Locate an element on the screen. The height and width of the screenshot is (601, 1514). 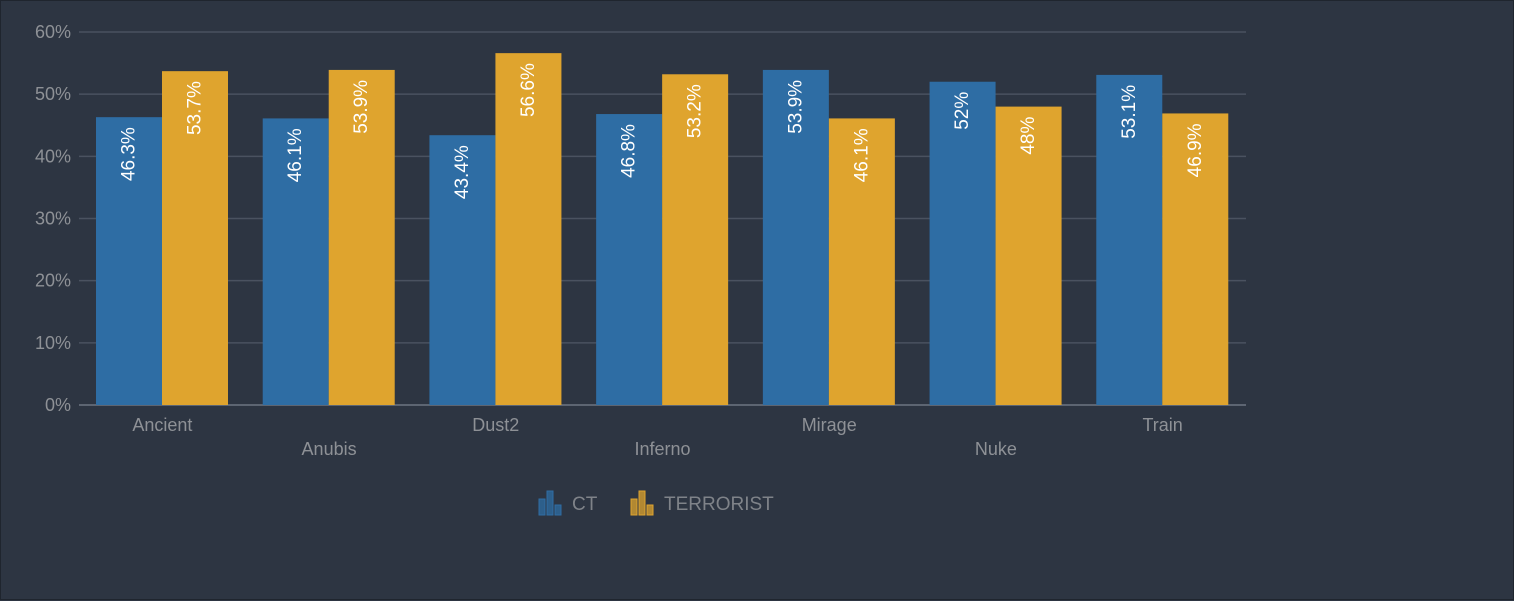
legend-item-ct: CT is located at coordinates (568, 503).